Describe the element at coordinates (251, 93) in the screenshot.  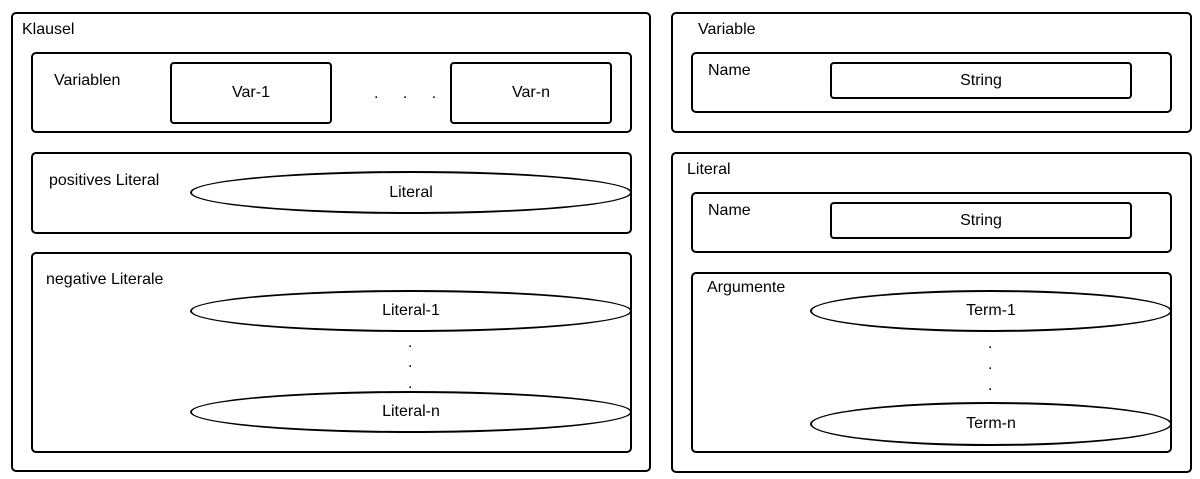
I see `var-1-box: Var-1` at that location.